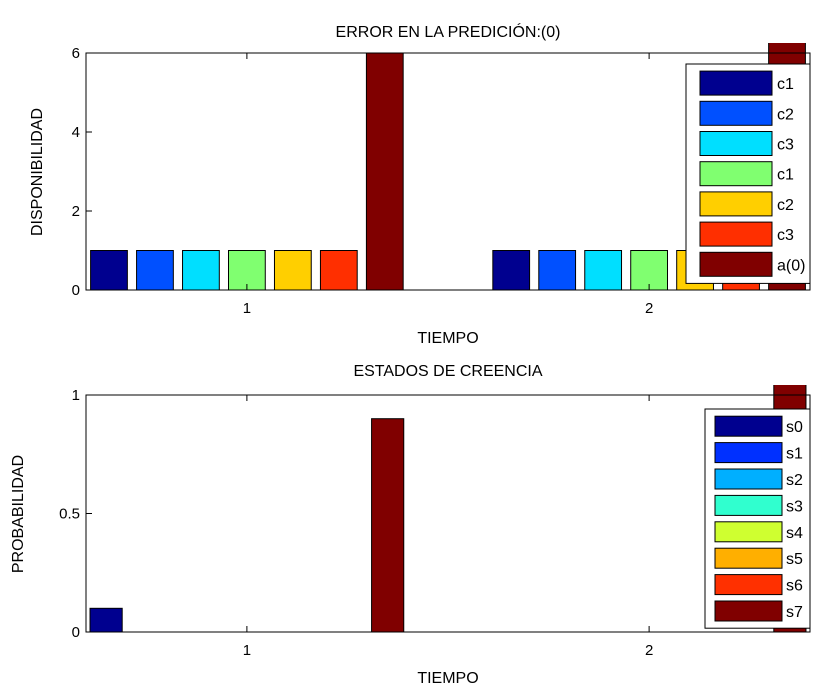 The image size is (824, 689). Describe the element at coordinates (603, 270) in the screenshot. I see `bar-c3-t2` at that location.